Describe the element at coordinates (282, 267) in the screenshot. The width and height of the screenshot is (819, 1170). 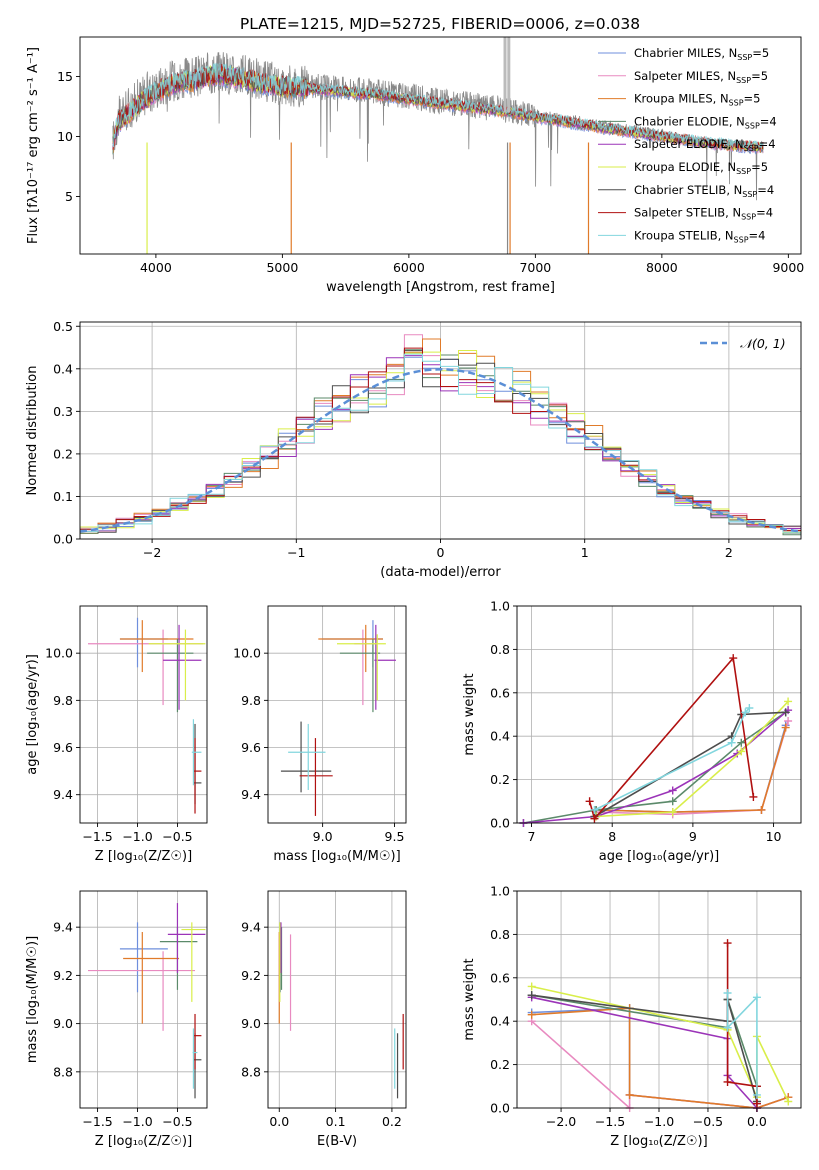
I see `x-tick-label: 5000` at that location.